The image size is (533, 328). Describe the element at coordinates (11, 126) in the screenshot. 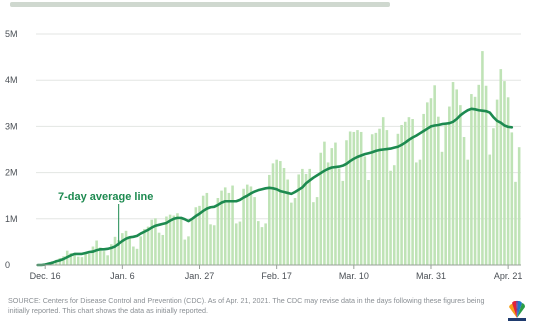

I see `y-tick-label: 3M` at that location.